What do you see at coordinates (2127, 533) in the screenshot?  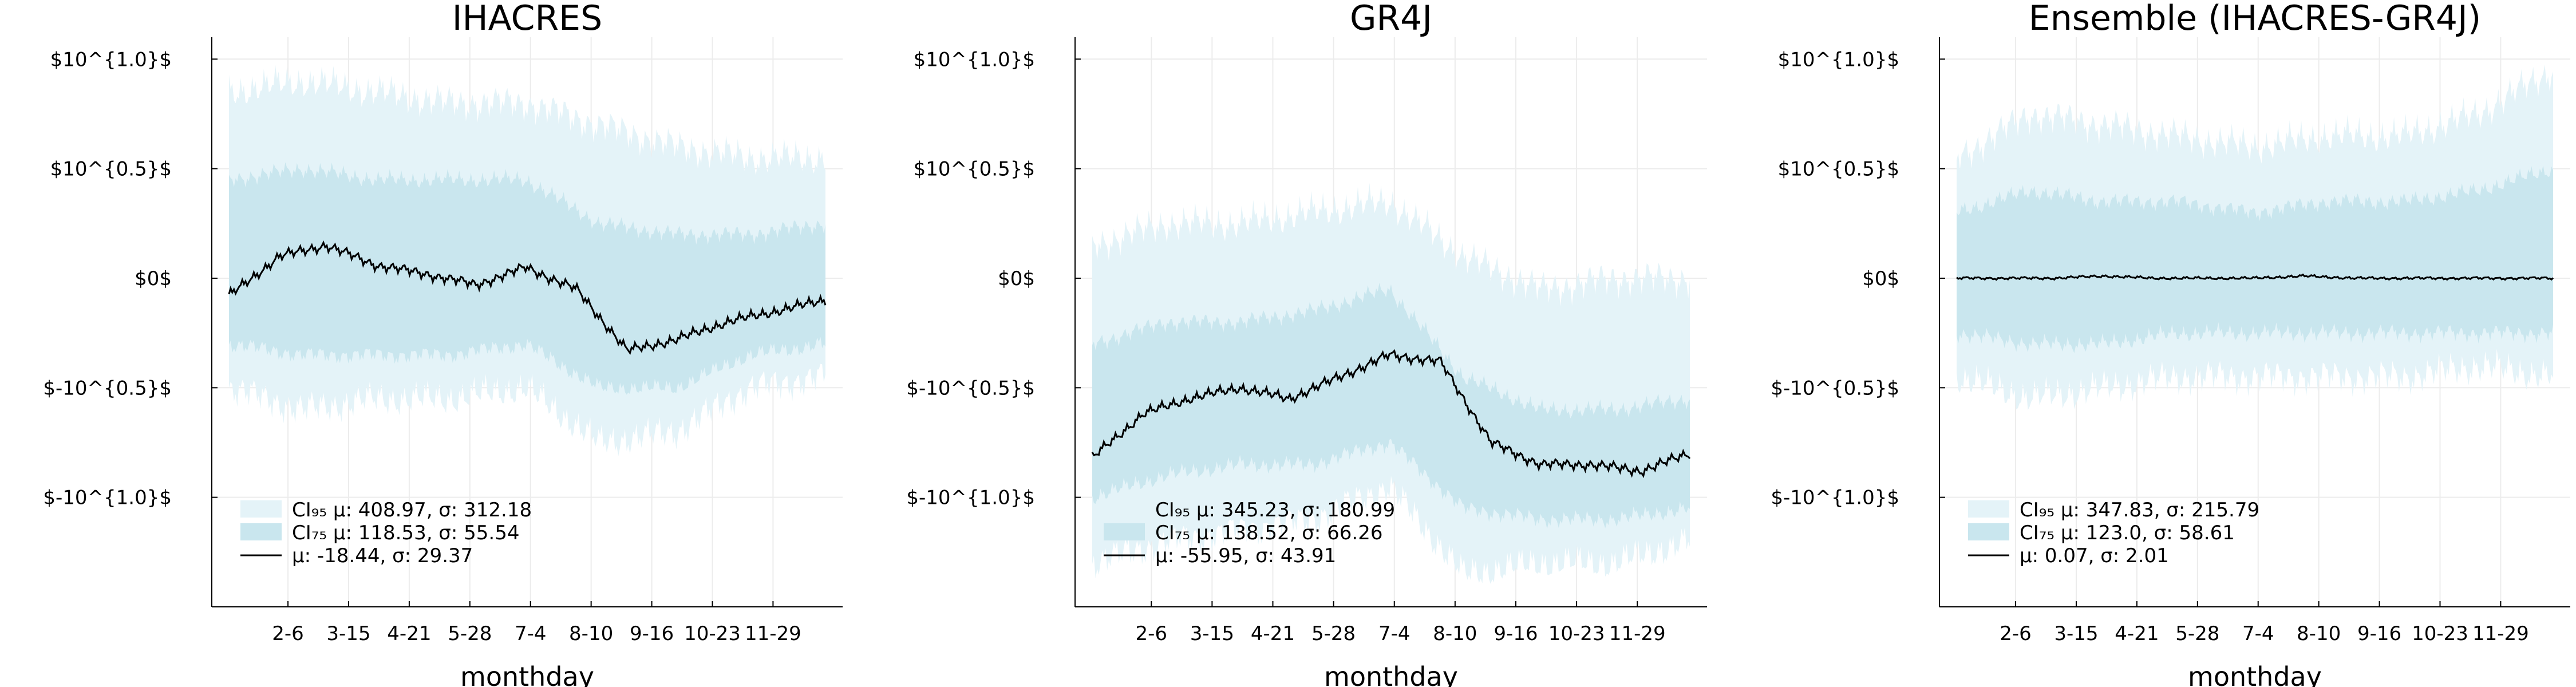 I see `legend-label: CI₇₅ μ: 123.0, σ: 58.61` at bounding box center [2127, 533].